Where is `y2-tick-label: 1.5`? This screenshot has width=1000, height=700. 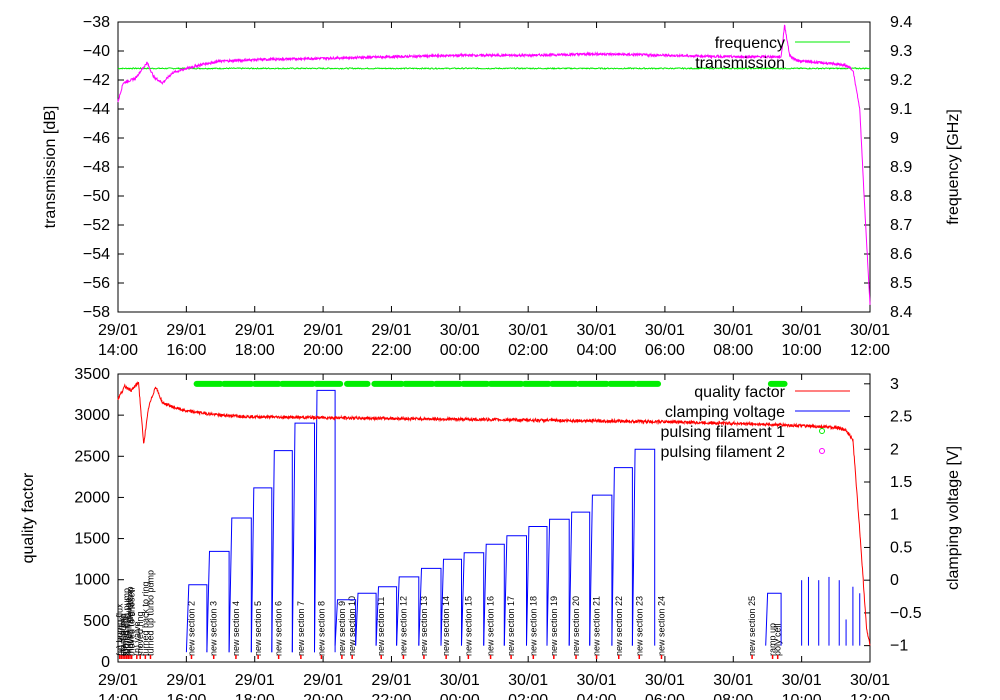
y2-tick-label: 1.5 is located at coordinates (901, 482).